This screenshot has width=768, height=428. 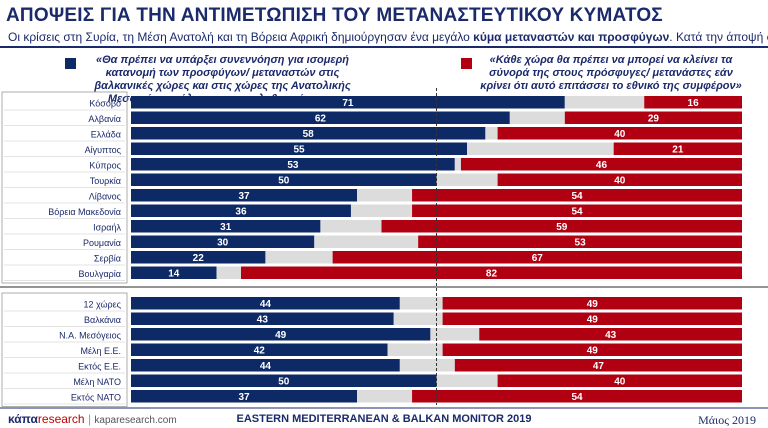 I want to click on label-frame, so click(x=64, y=349).